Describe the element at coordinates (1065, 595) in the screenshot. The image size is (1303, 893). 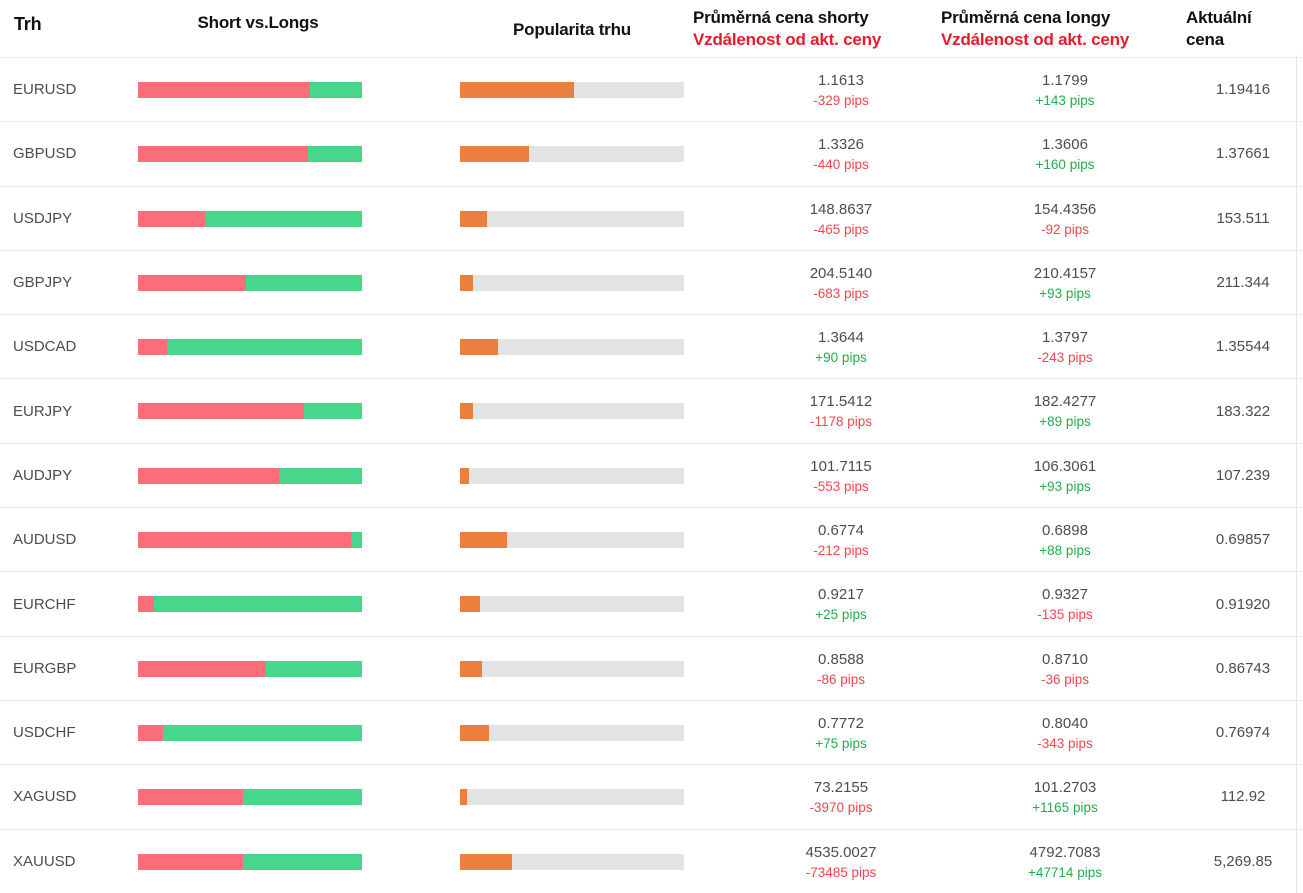
I see `avg-long-price: 0.9327` at that location.